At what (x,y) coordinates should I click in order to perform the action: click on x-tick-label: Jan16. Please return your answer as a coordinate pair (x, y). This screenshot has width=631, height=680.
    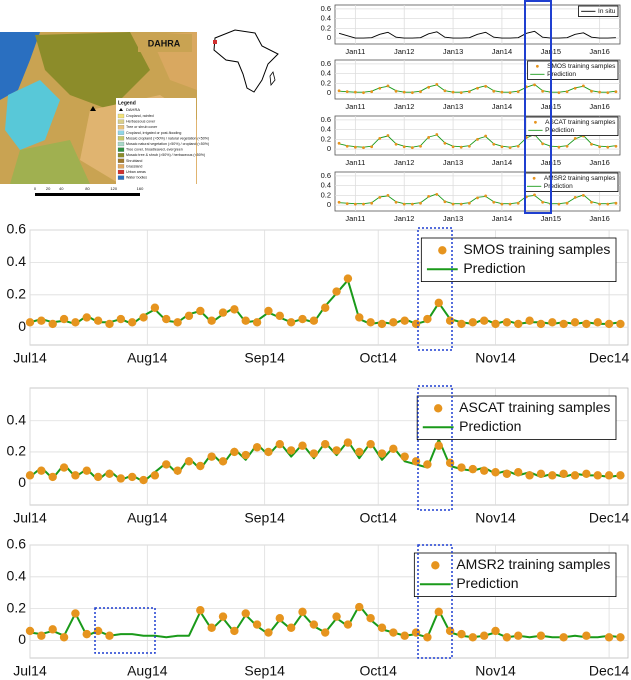
    Looking at the image, I should click on (599, 162).